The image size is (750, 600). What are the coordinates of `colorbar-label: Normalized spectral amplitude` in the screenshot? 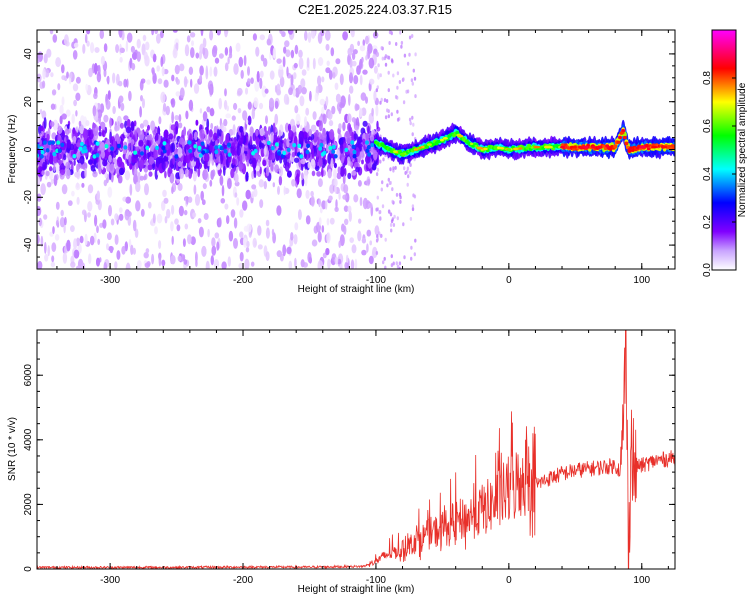 It's located at (742, 149).